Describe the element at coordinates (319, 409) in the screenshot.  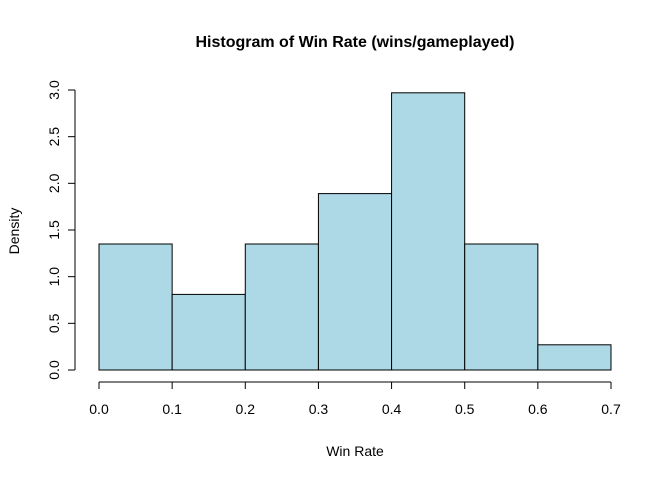
I see `x-tick-label: 0.3` at that location.